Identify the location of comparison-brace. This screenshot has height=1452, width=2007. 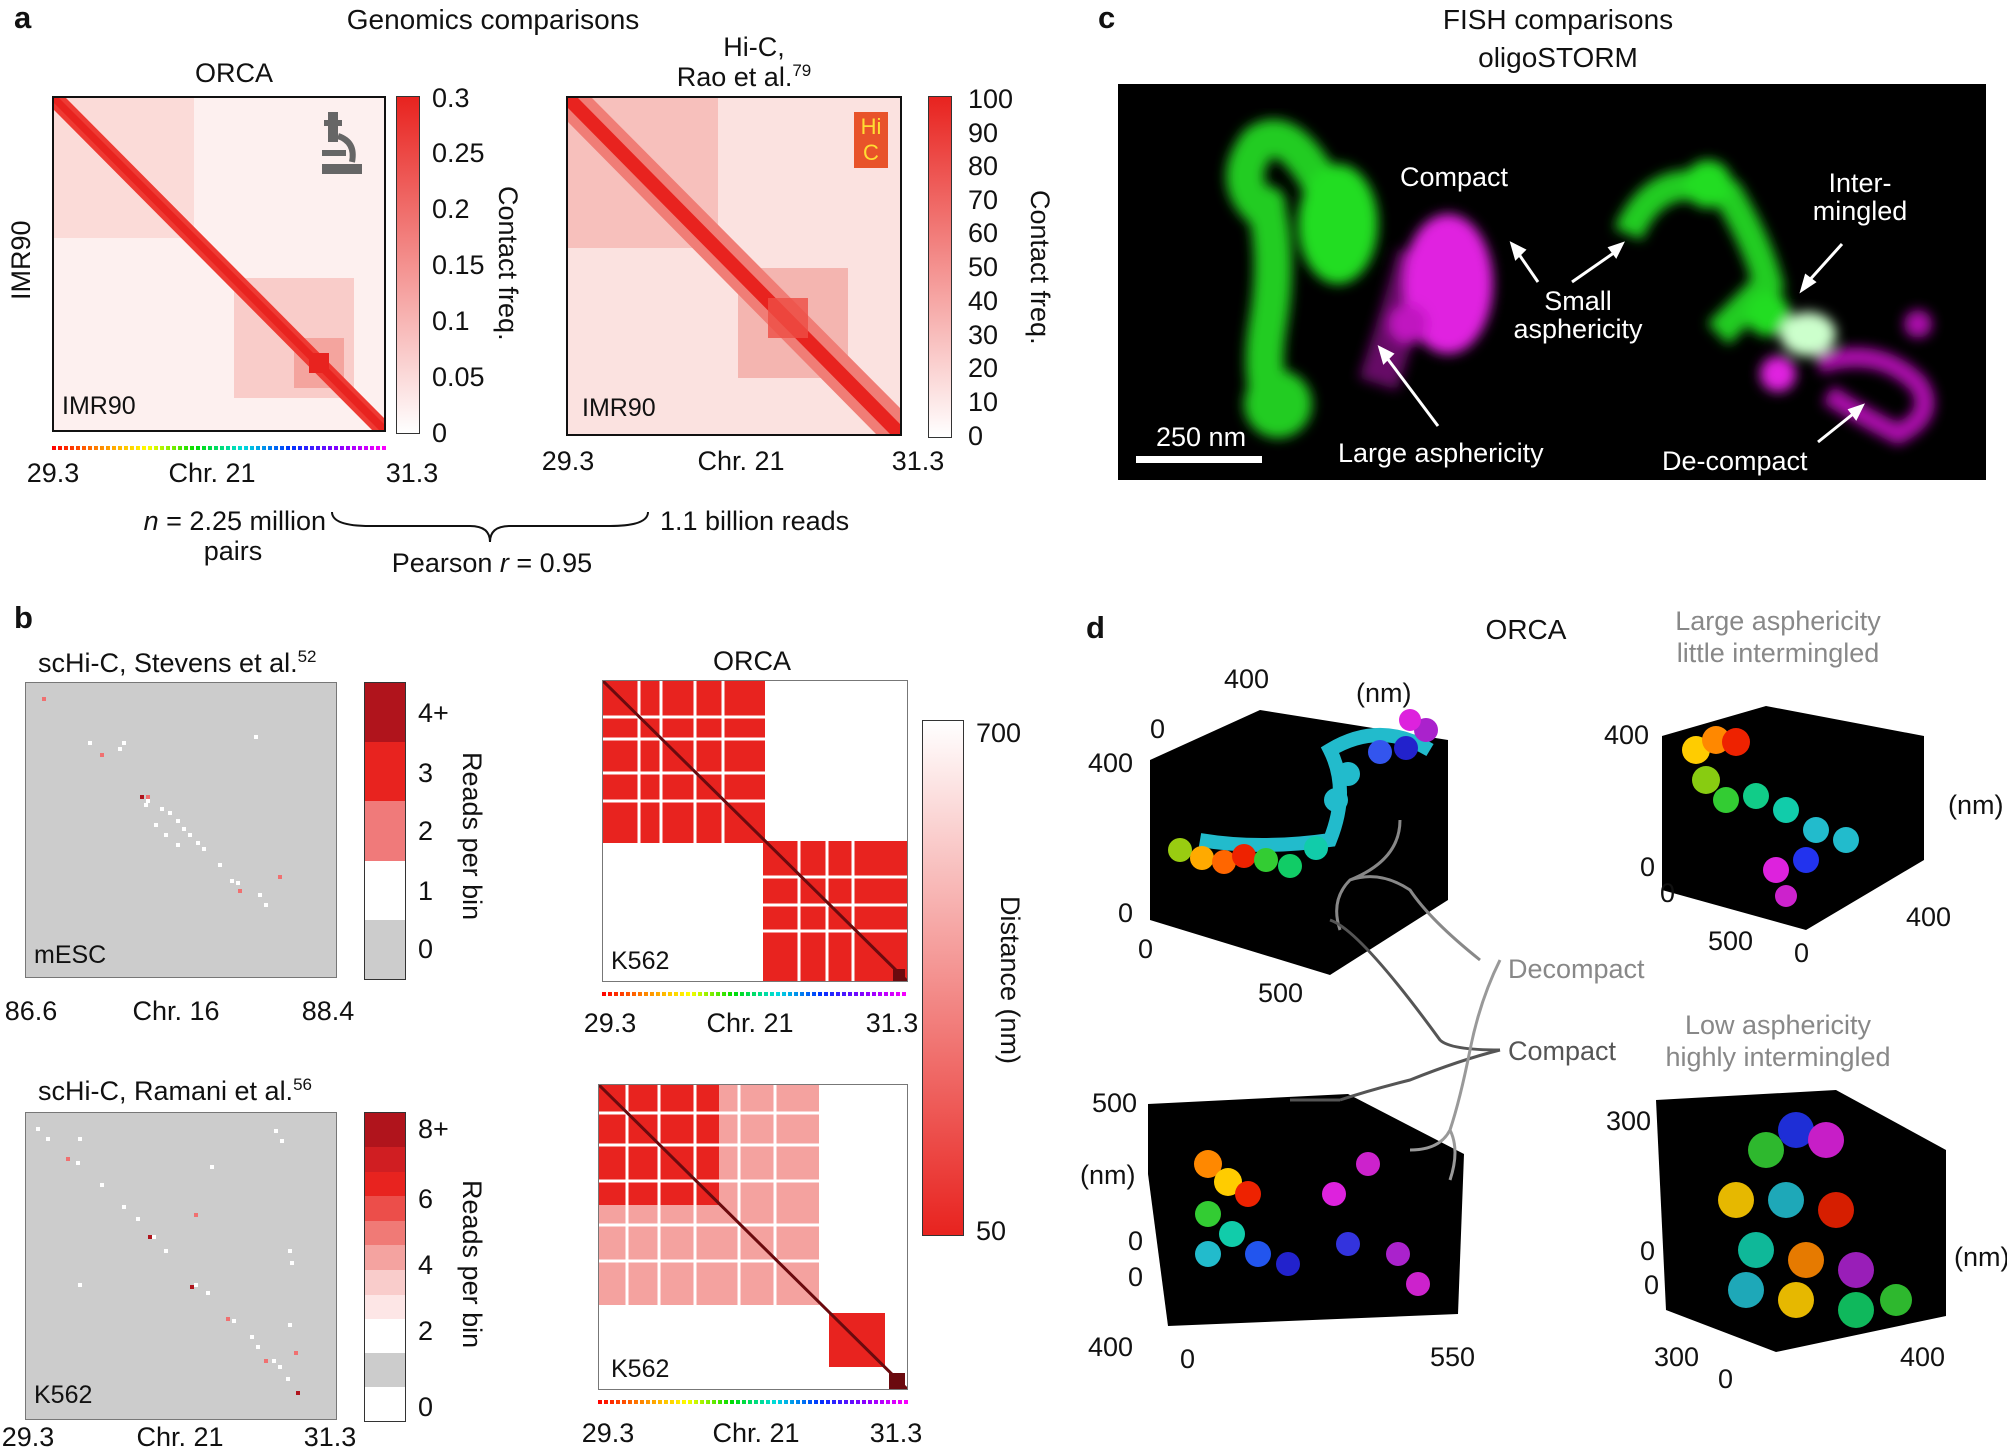
(490, 527).